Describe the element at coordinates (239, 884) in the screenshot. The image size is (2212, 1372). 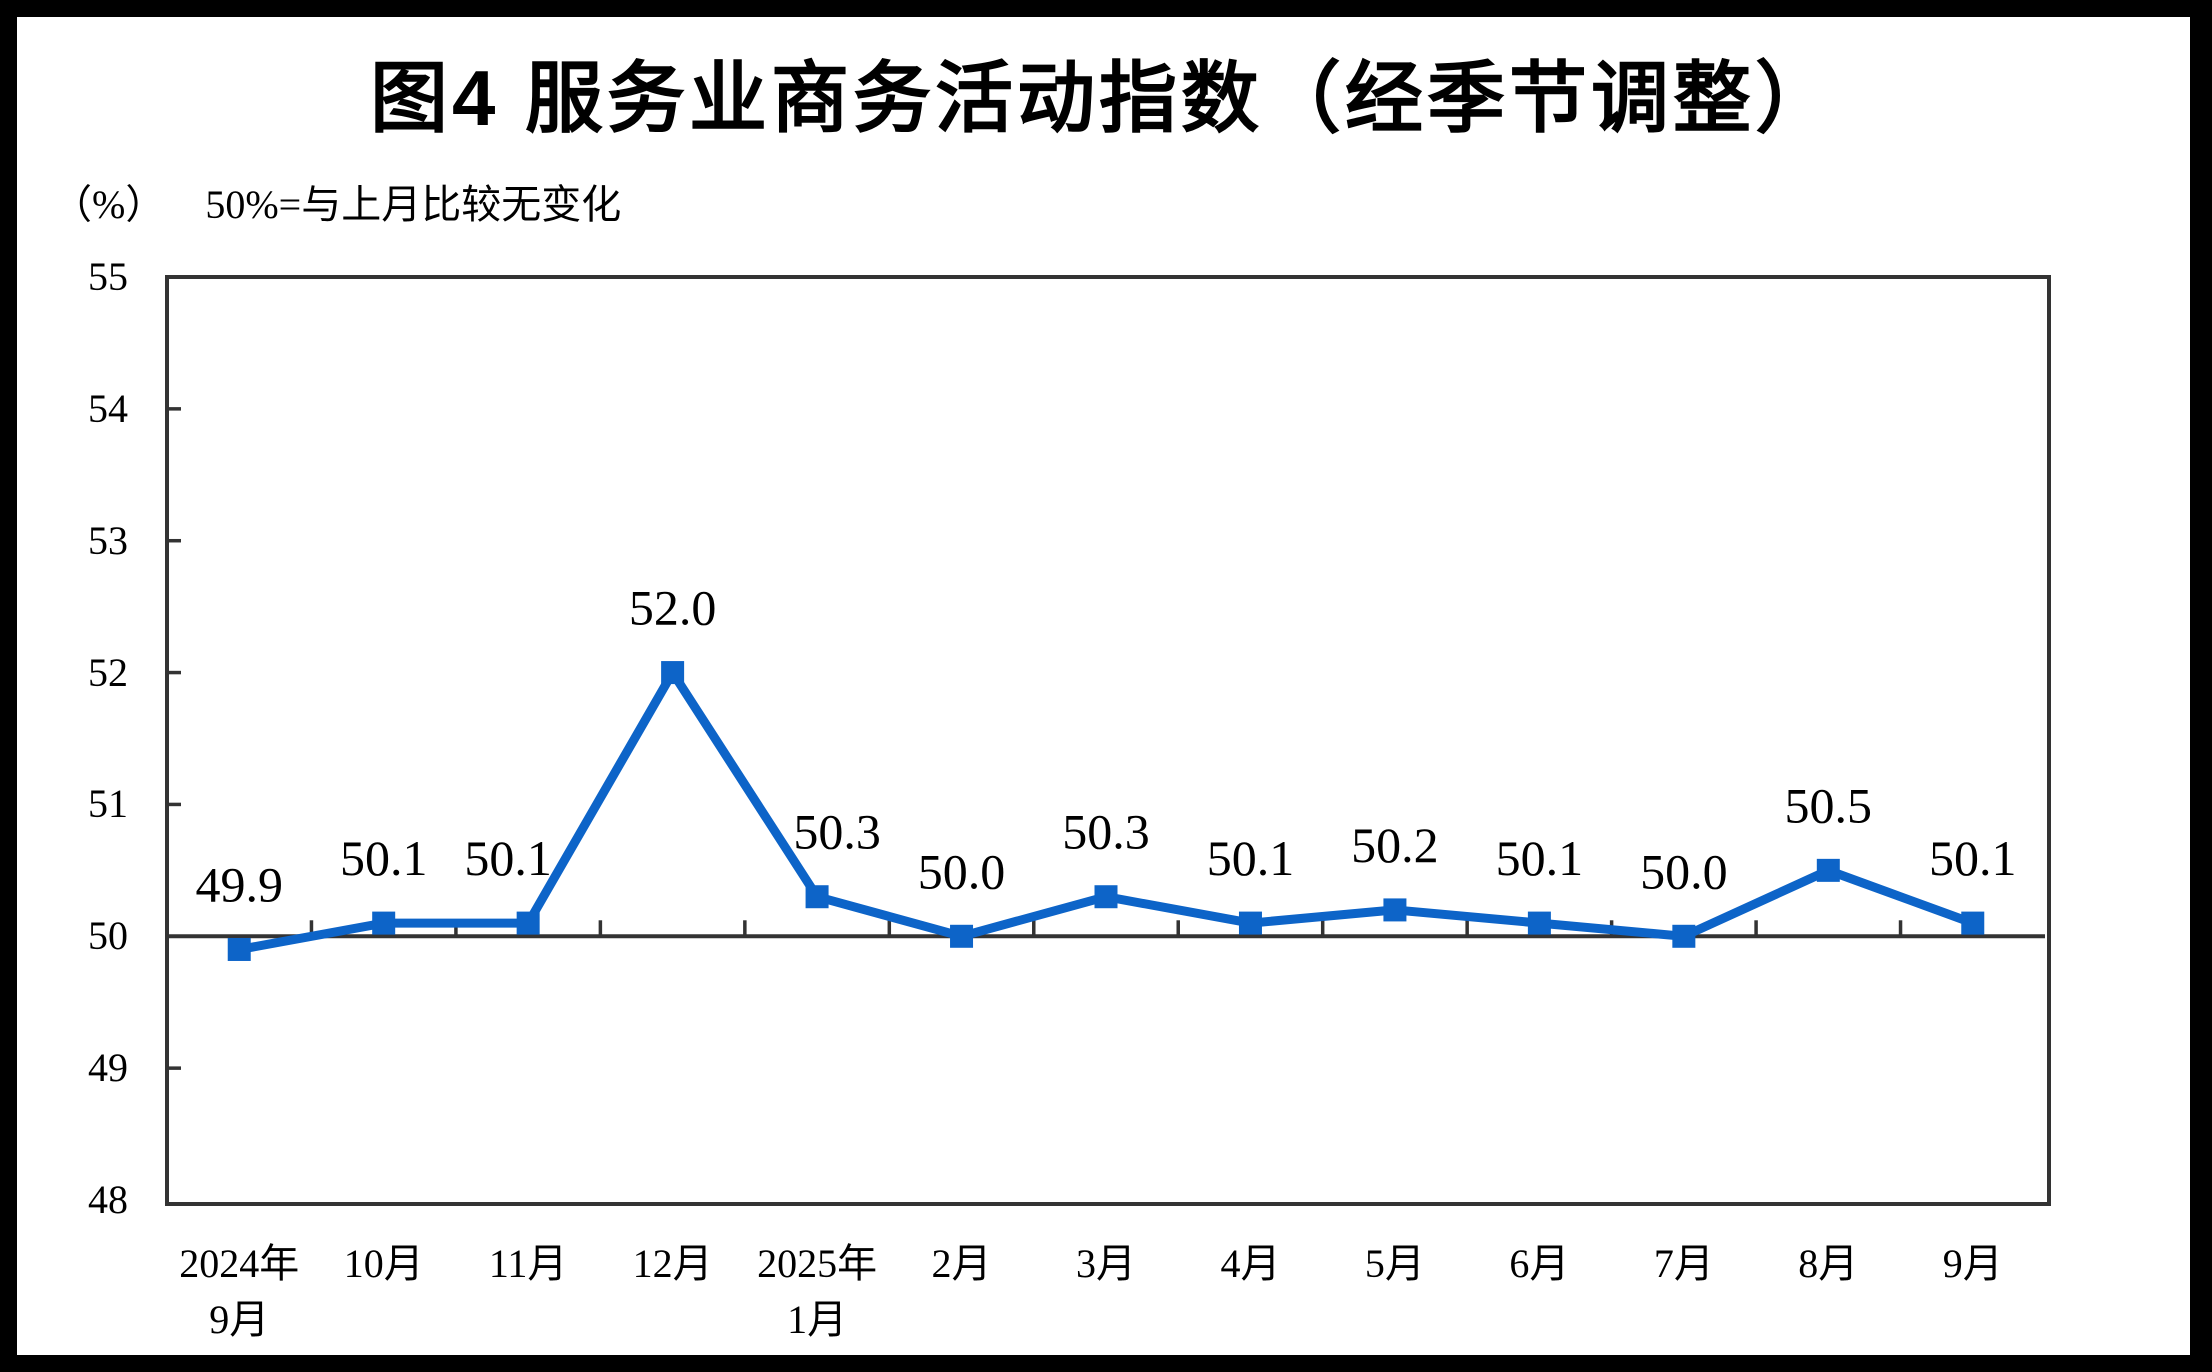
I see `data-point-label: 49.9` at that location.